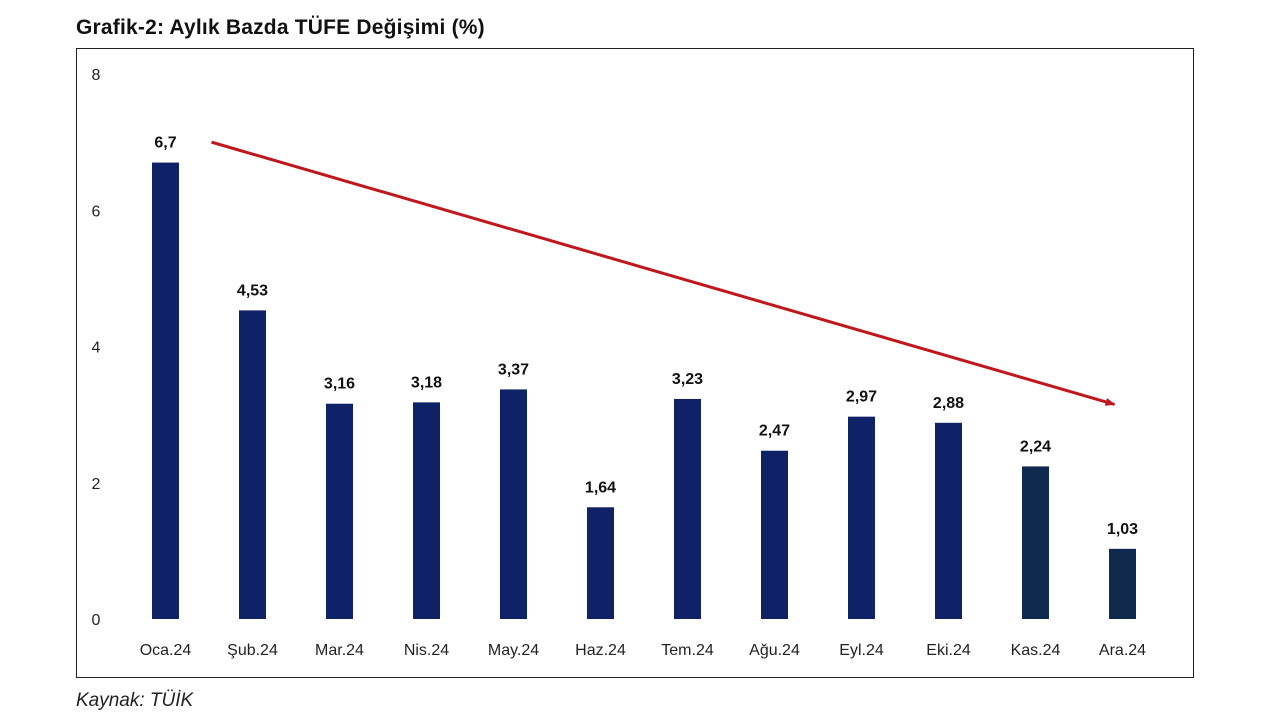 The width and height of the screenshot is (1280, 720). What do you see at coordinates (166, 650) in the screenshot?
I see `x-tick-label: Oca.24` at bounding box center [166, 650].